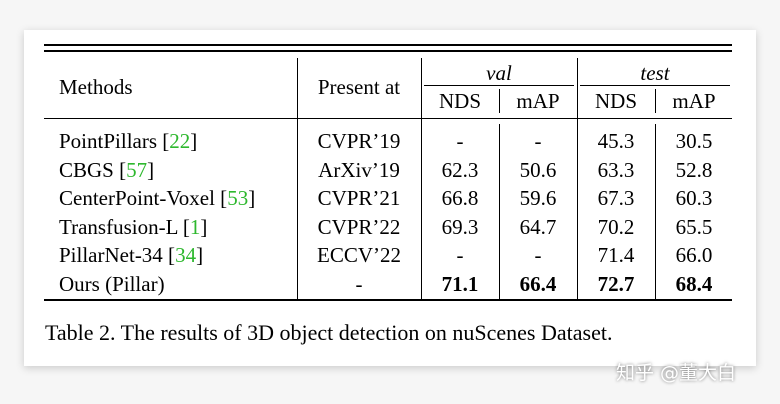  What do you see at coordinates (143, 198) in the screenshot?
I see `method-name: CenterPoint-Voxel [` at bounding box center [143, 198].